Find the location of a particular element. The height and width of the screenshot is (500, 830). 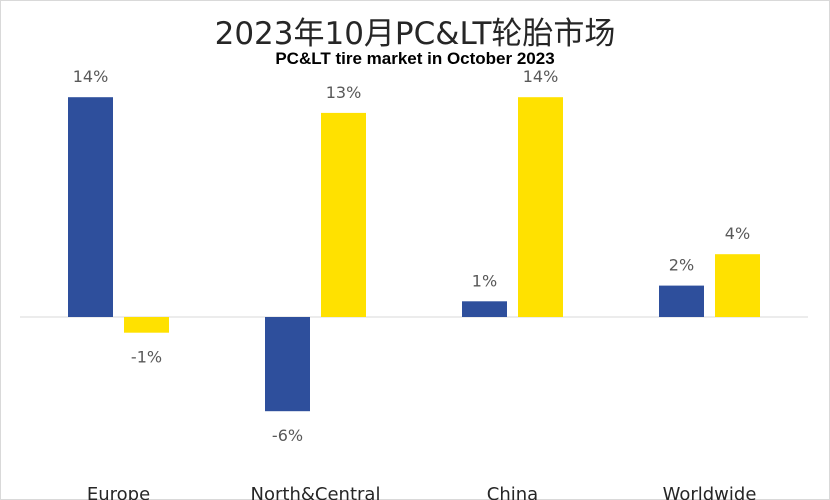

category-label: China is located at coordinates (512, 492).